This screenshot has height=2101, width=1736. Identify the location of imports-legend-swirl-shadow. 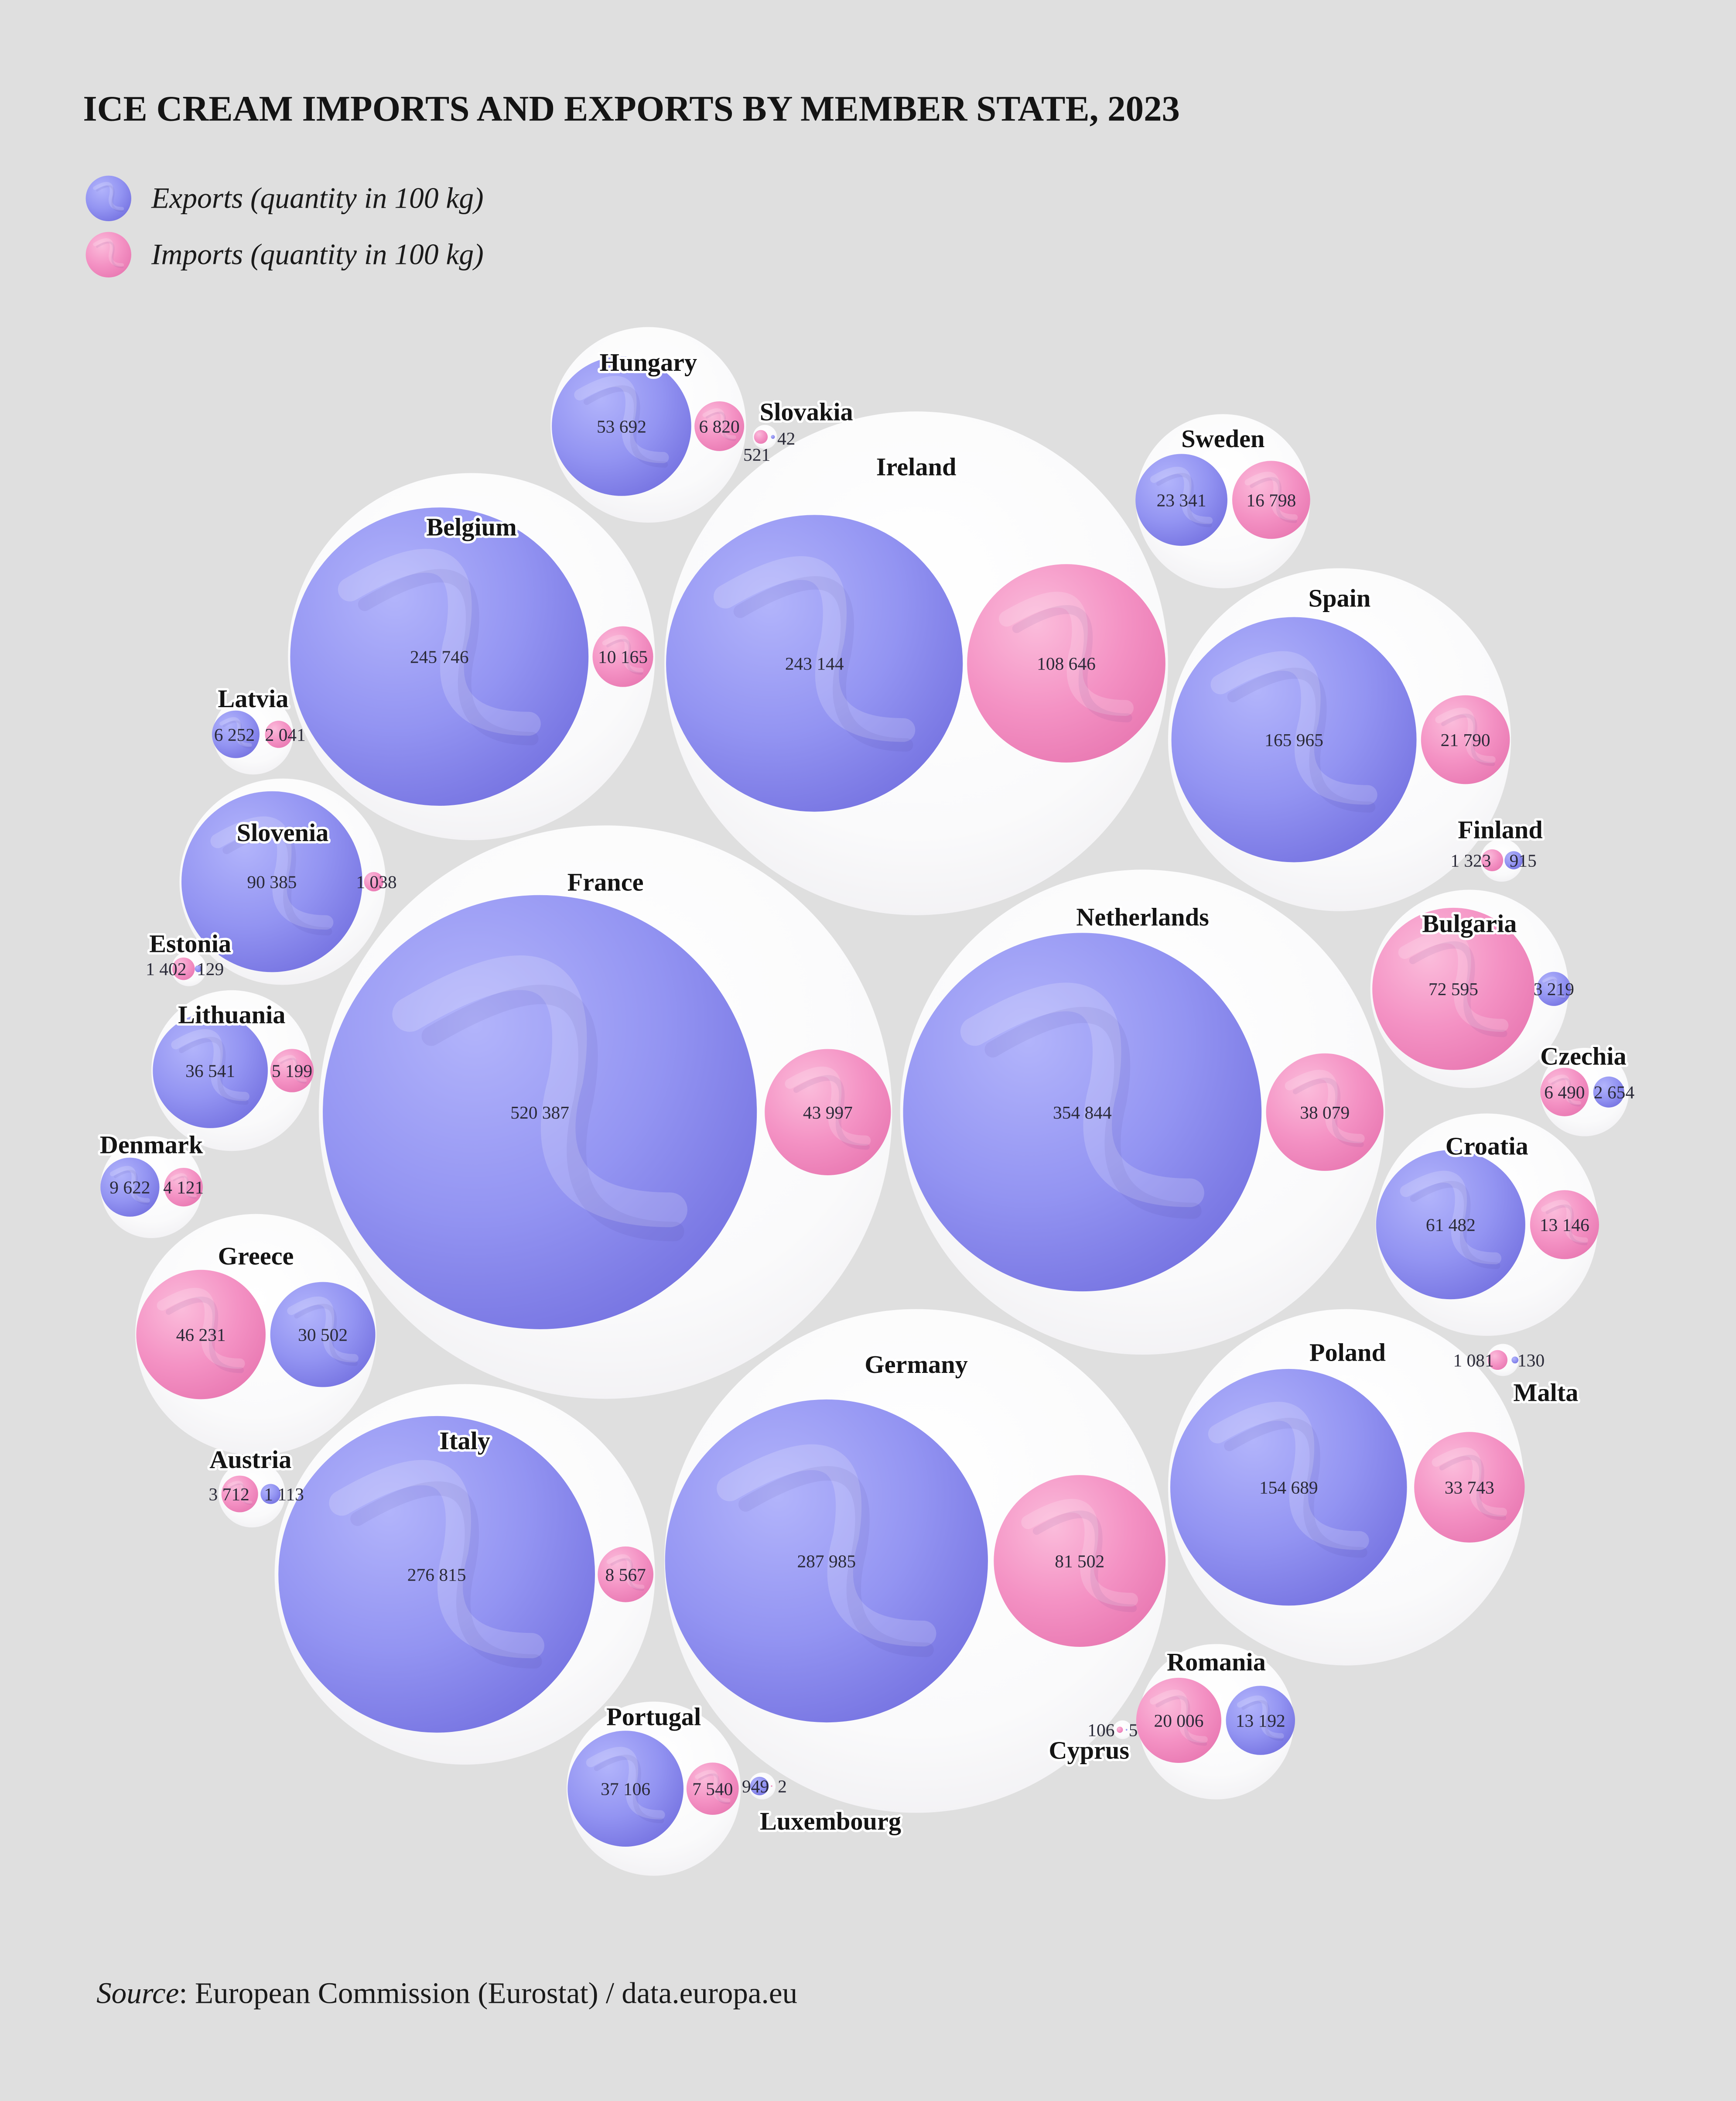
(110, 254).